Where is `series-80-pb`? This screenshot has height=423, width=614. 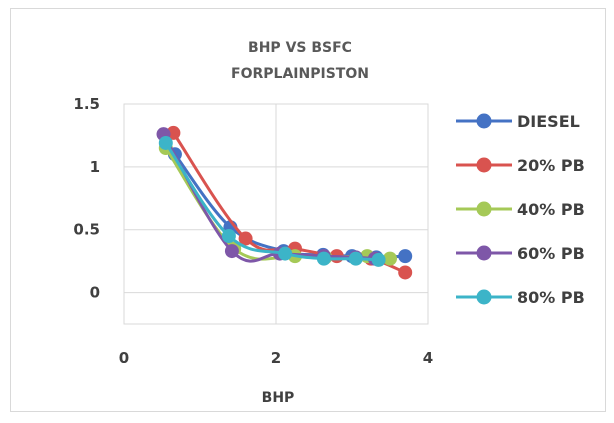 series-80-pb is located at coordinates (272, 201).